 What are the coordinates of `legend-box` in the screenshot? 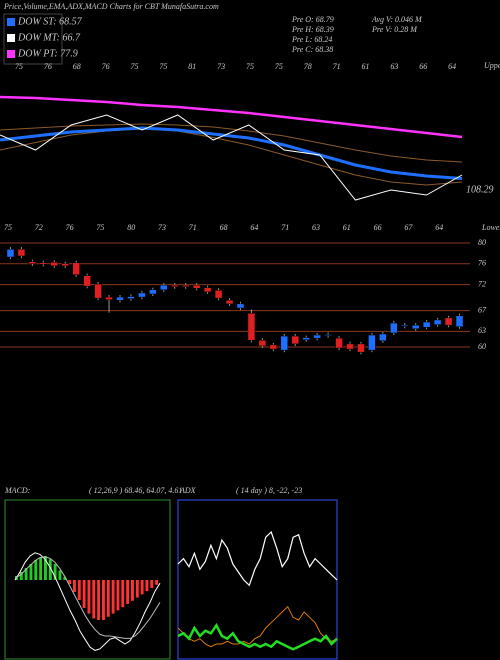 It's located at (33, 39).